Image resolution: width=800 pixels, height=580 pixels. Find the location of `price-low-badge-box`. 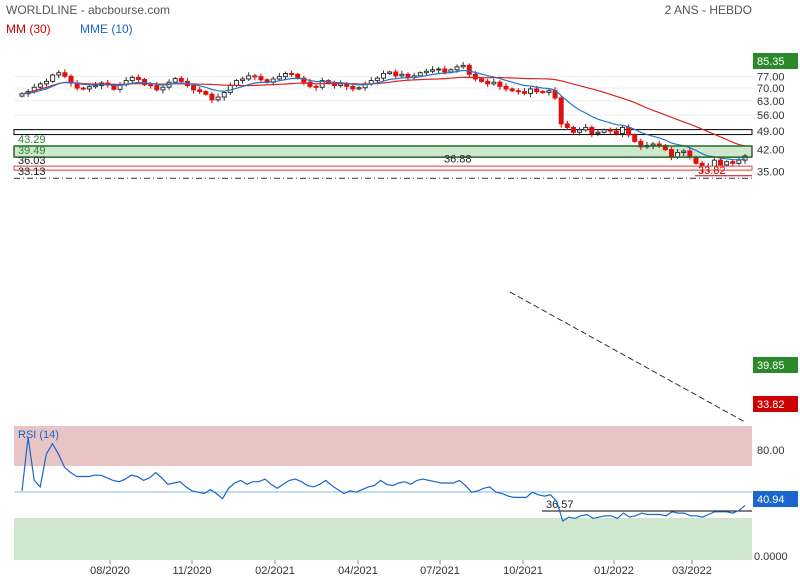

price-low-badge-box is located at coordinates (775, 404).